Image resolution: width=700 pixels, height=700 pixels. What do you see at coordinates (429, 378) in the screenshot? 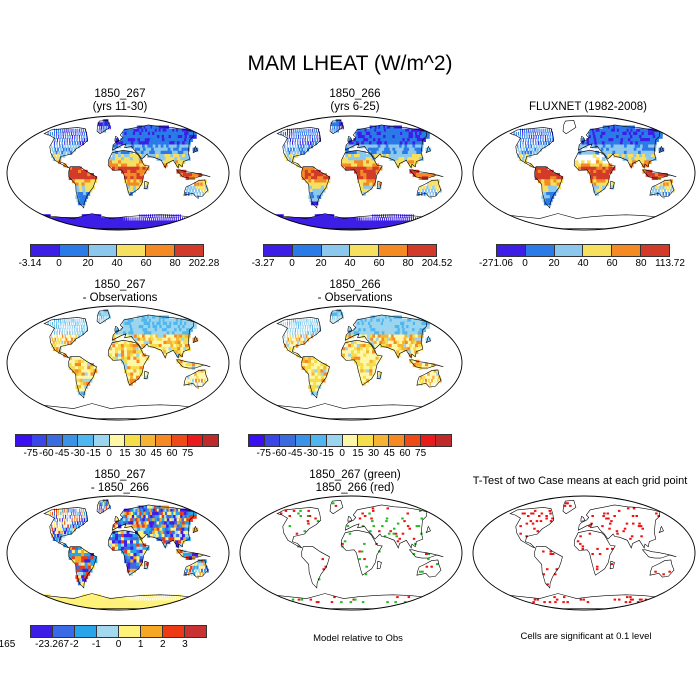
I see `coastline-australia` at bounding box center [429, 378].